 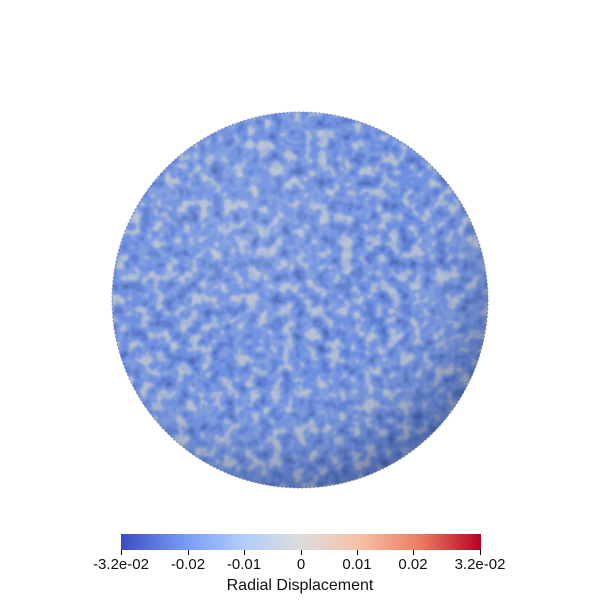 What do you see at coordinates (121, 564) in the screenshot?
I see `colorbar-tick-label: -3.2e-02` at bounding box center [121, 564].